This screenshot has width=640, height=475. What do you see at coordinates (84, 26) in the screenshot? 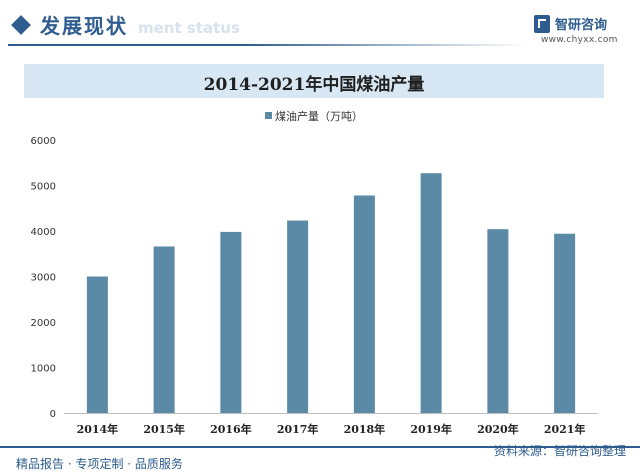
I see `section-title: 发展现状` at bounding box center [84, 26].